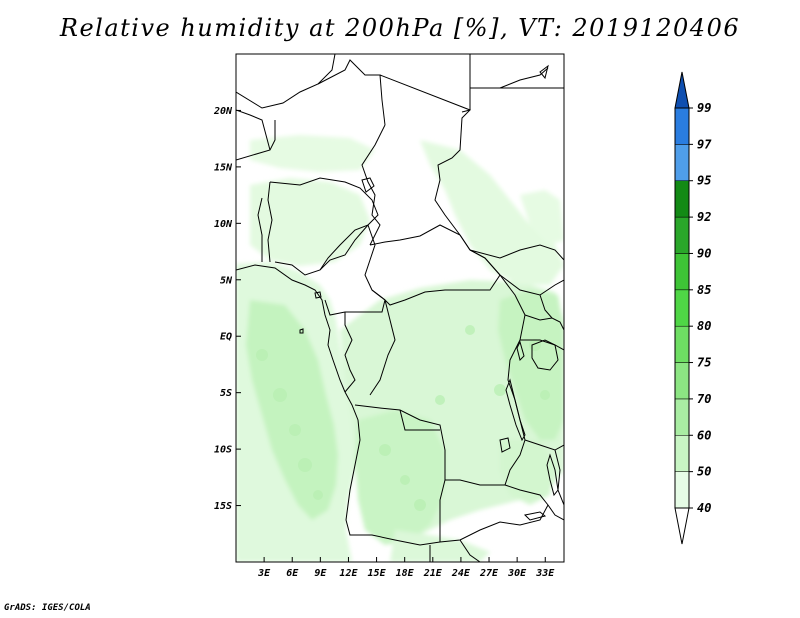 Image resolution: width=800 pixels, height=618 pixels. I want to click on lon-label: 9E, so click(320, 573).